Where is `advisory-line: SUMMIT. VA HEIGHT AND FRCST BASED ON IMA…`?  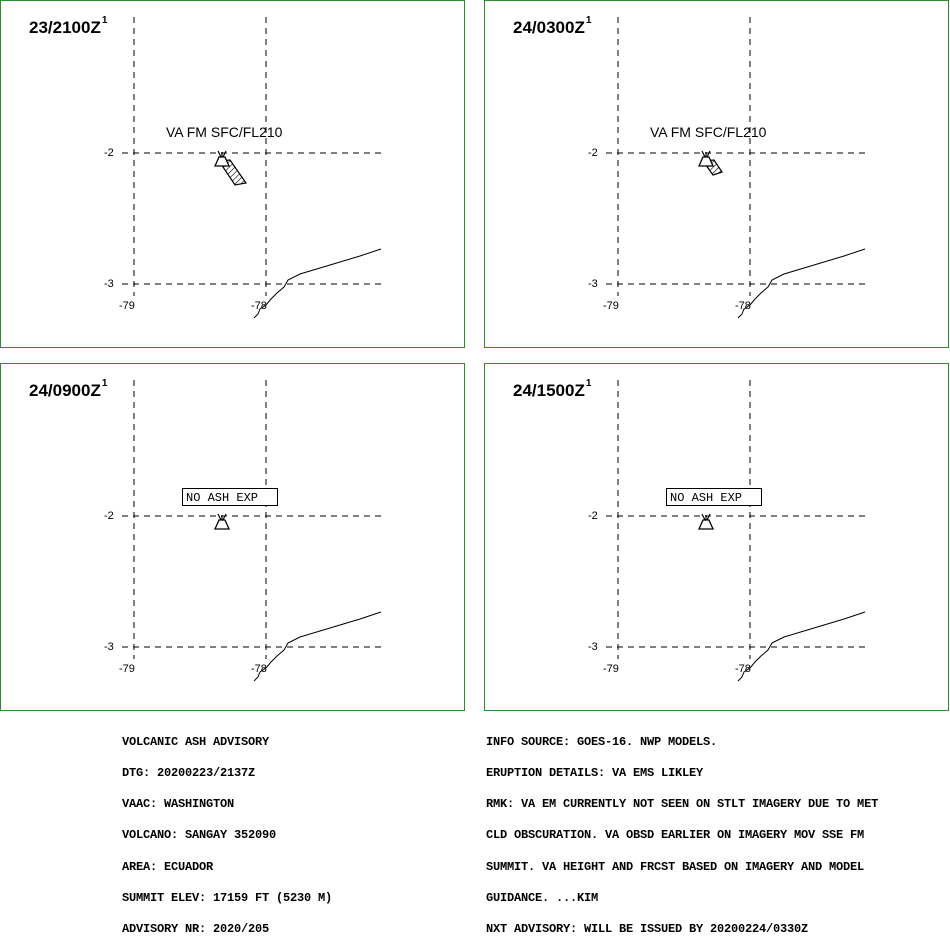 advisory-line: SUMMIT. VA HEIGHT AND FRCST BASED ON IMA… is located at coordinates (675, 866).